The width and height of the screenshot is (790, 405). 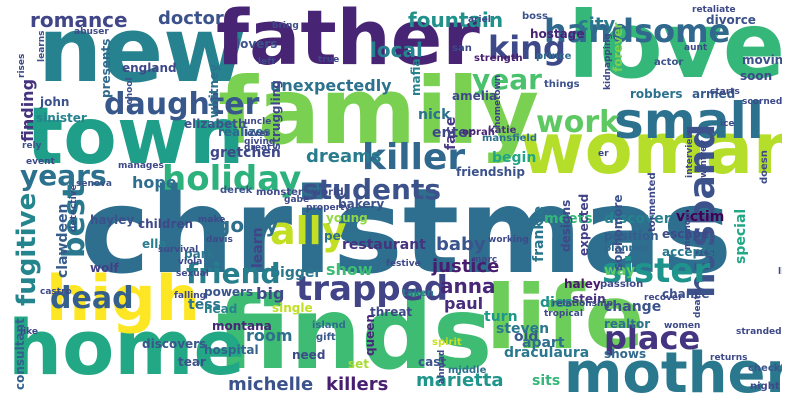 I want to click on word-cast: cast, so click(x=432, y=362).